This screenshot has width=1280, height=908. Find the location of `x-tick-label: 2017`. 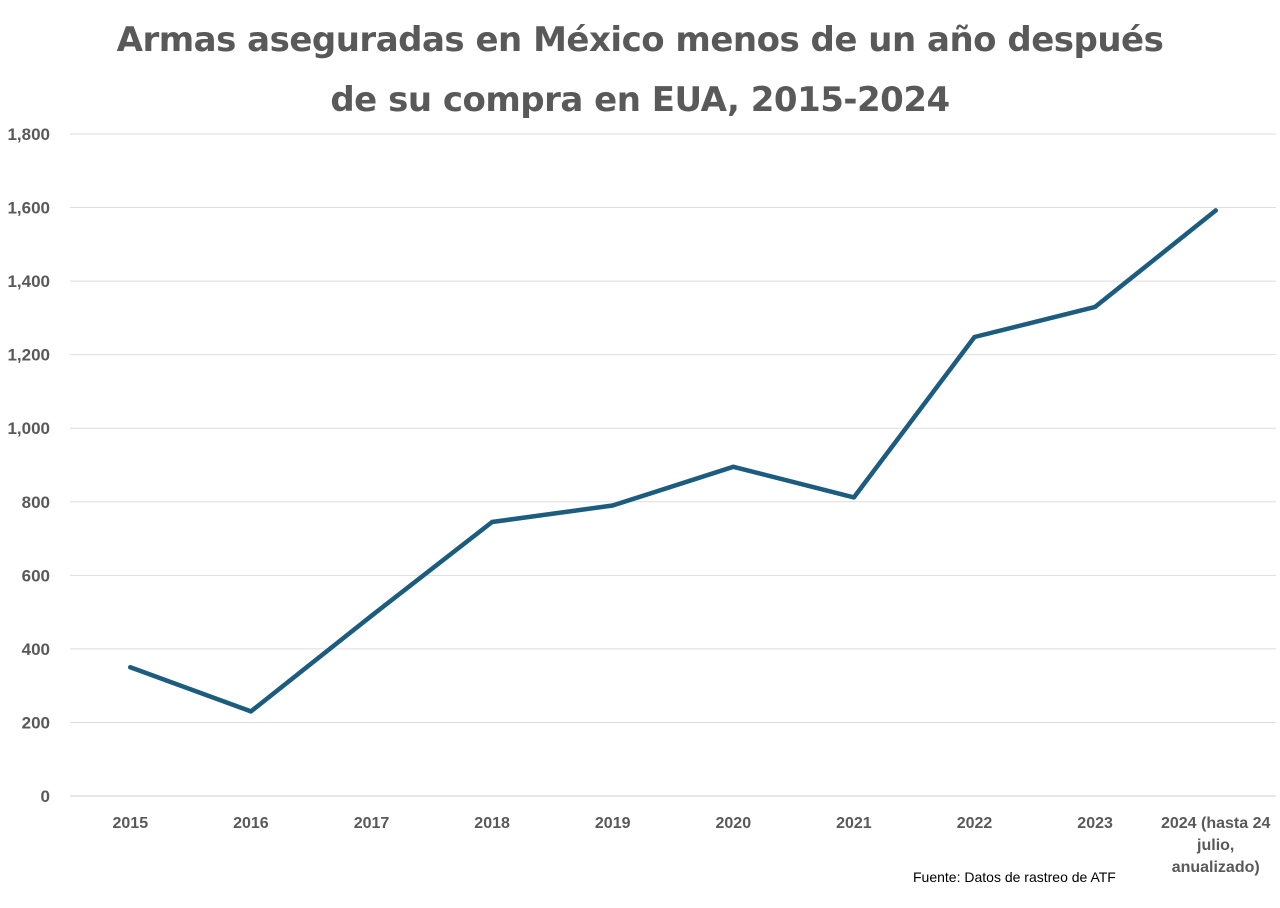

x-tick-label: 2017 is located at coordinates (372, 823).